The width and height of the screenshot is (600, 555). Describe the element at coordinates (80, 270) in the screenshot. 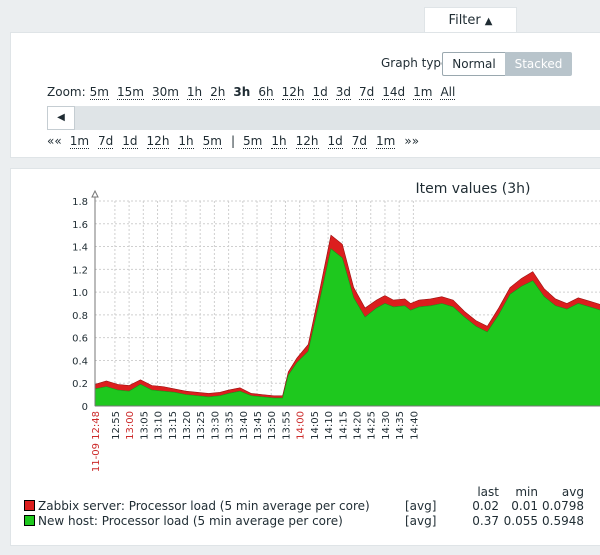

I see `y-tick-label: 1.2` at that location.